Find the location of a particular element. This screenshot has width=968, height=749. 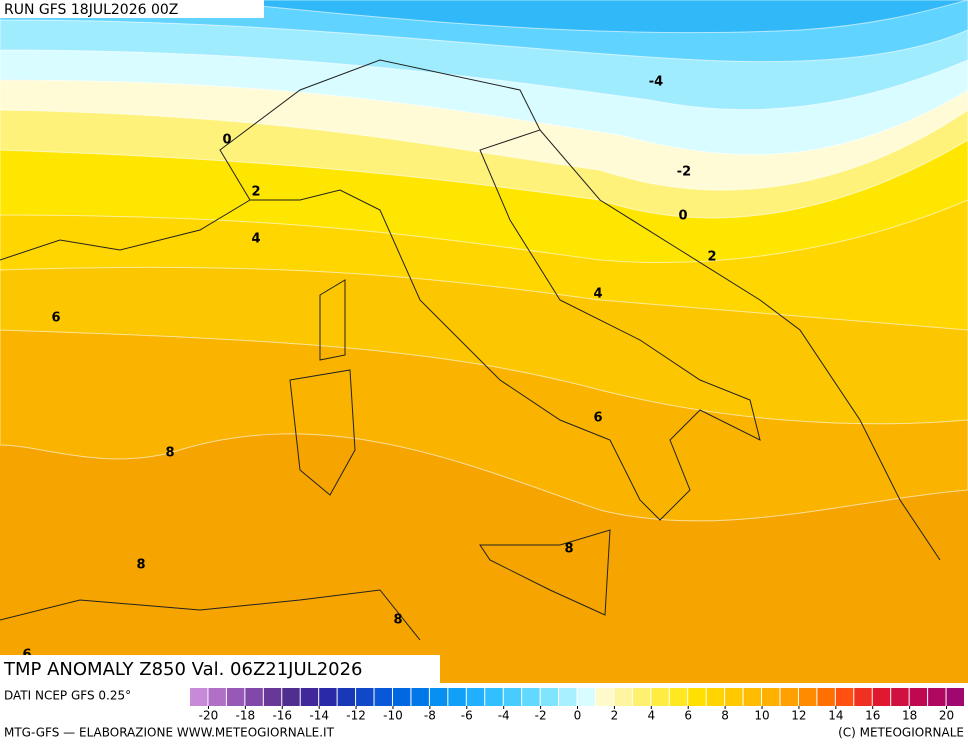

corsica-outline is located at coordinates (332, 320).